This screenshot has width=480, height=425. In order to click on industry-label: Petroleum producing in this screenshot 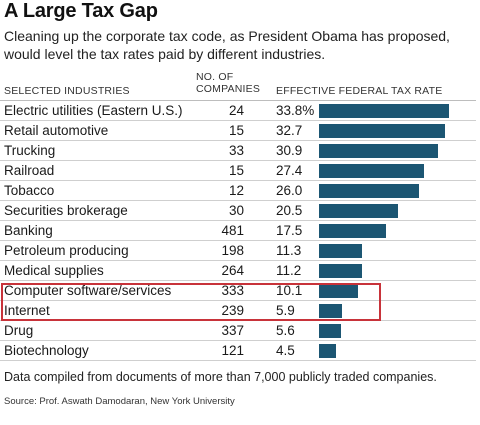, I will do `click(66, 250)`.